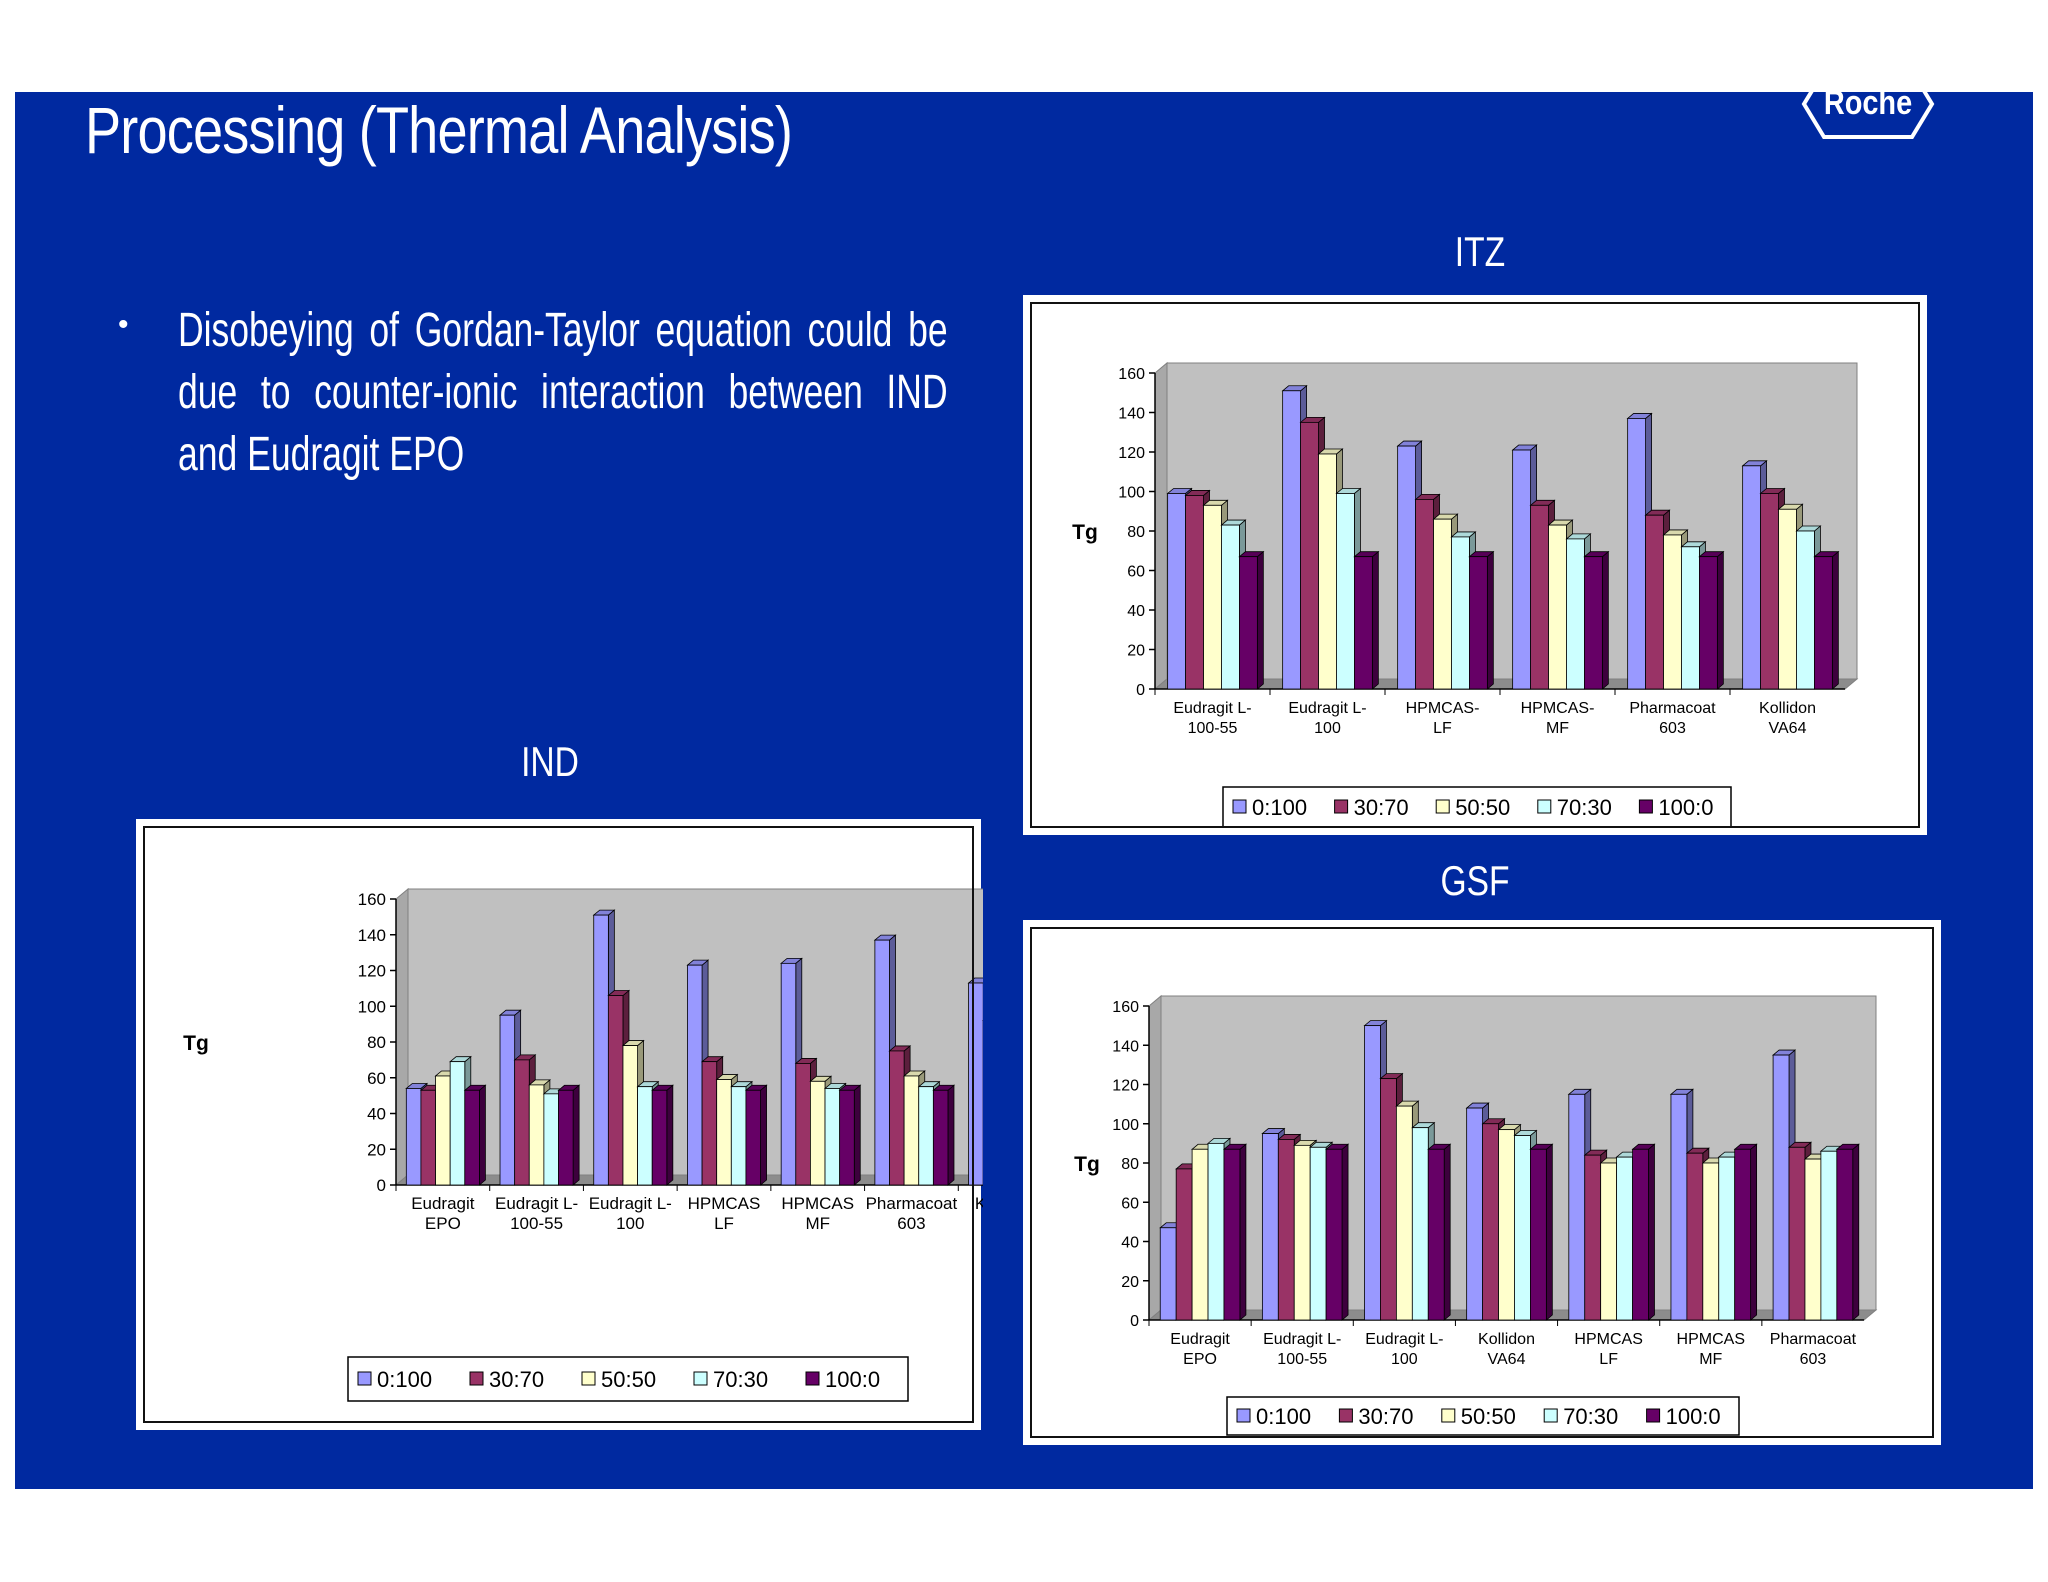 Image resolution: width=2048 pixels, height=1582 pixels. What do you see at coordinates (1813, 1359) in the screenshot?
I see `x-category-label: 603` at bounding box center [1813, 1359].